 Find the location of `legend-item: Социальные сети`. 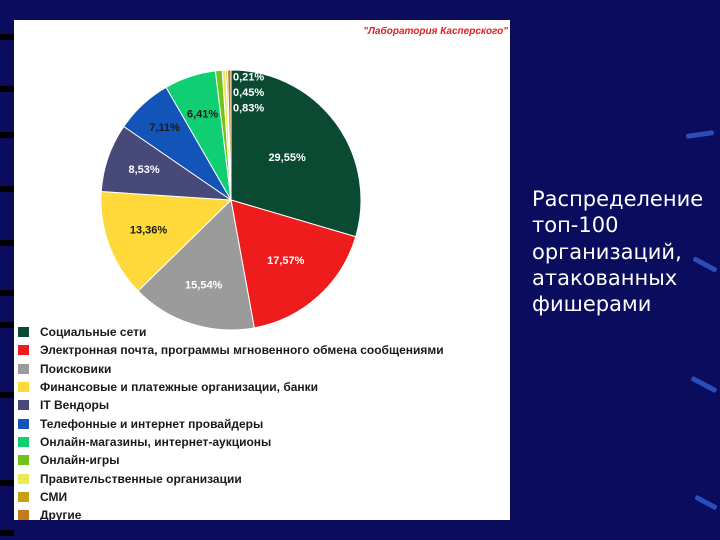

legend-item: Социальные сети is located at coordinates (231, 332).